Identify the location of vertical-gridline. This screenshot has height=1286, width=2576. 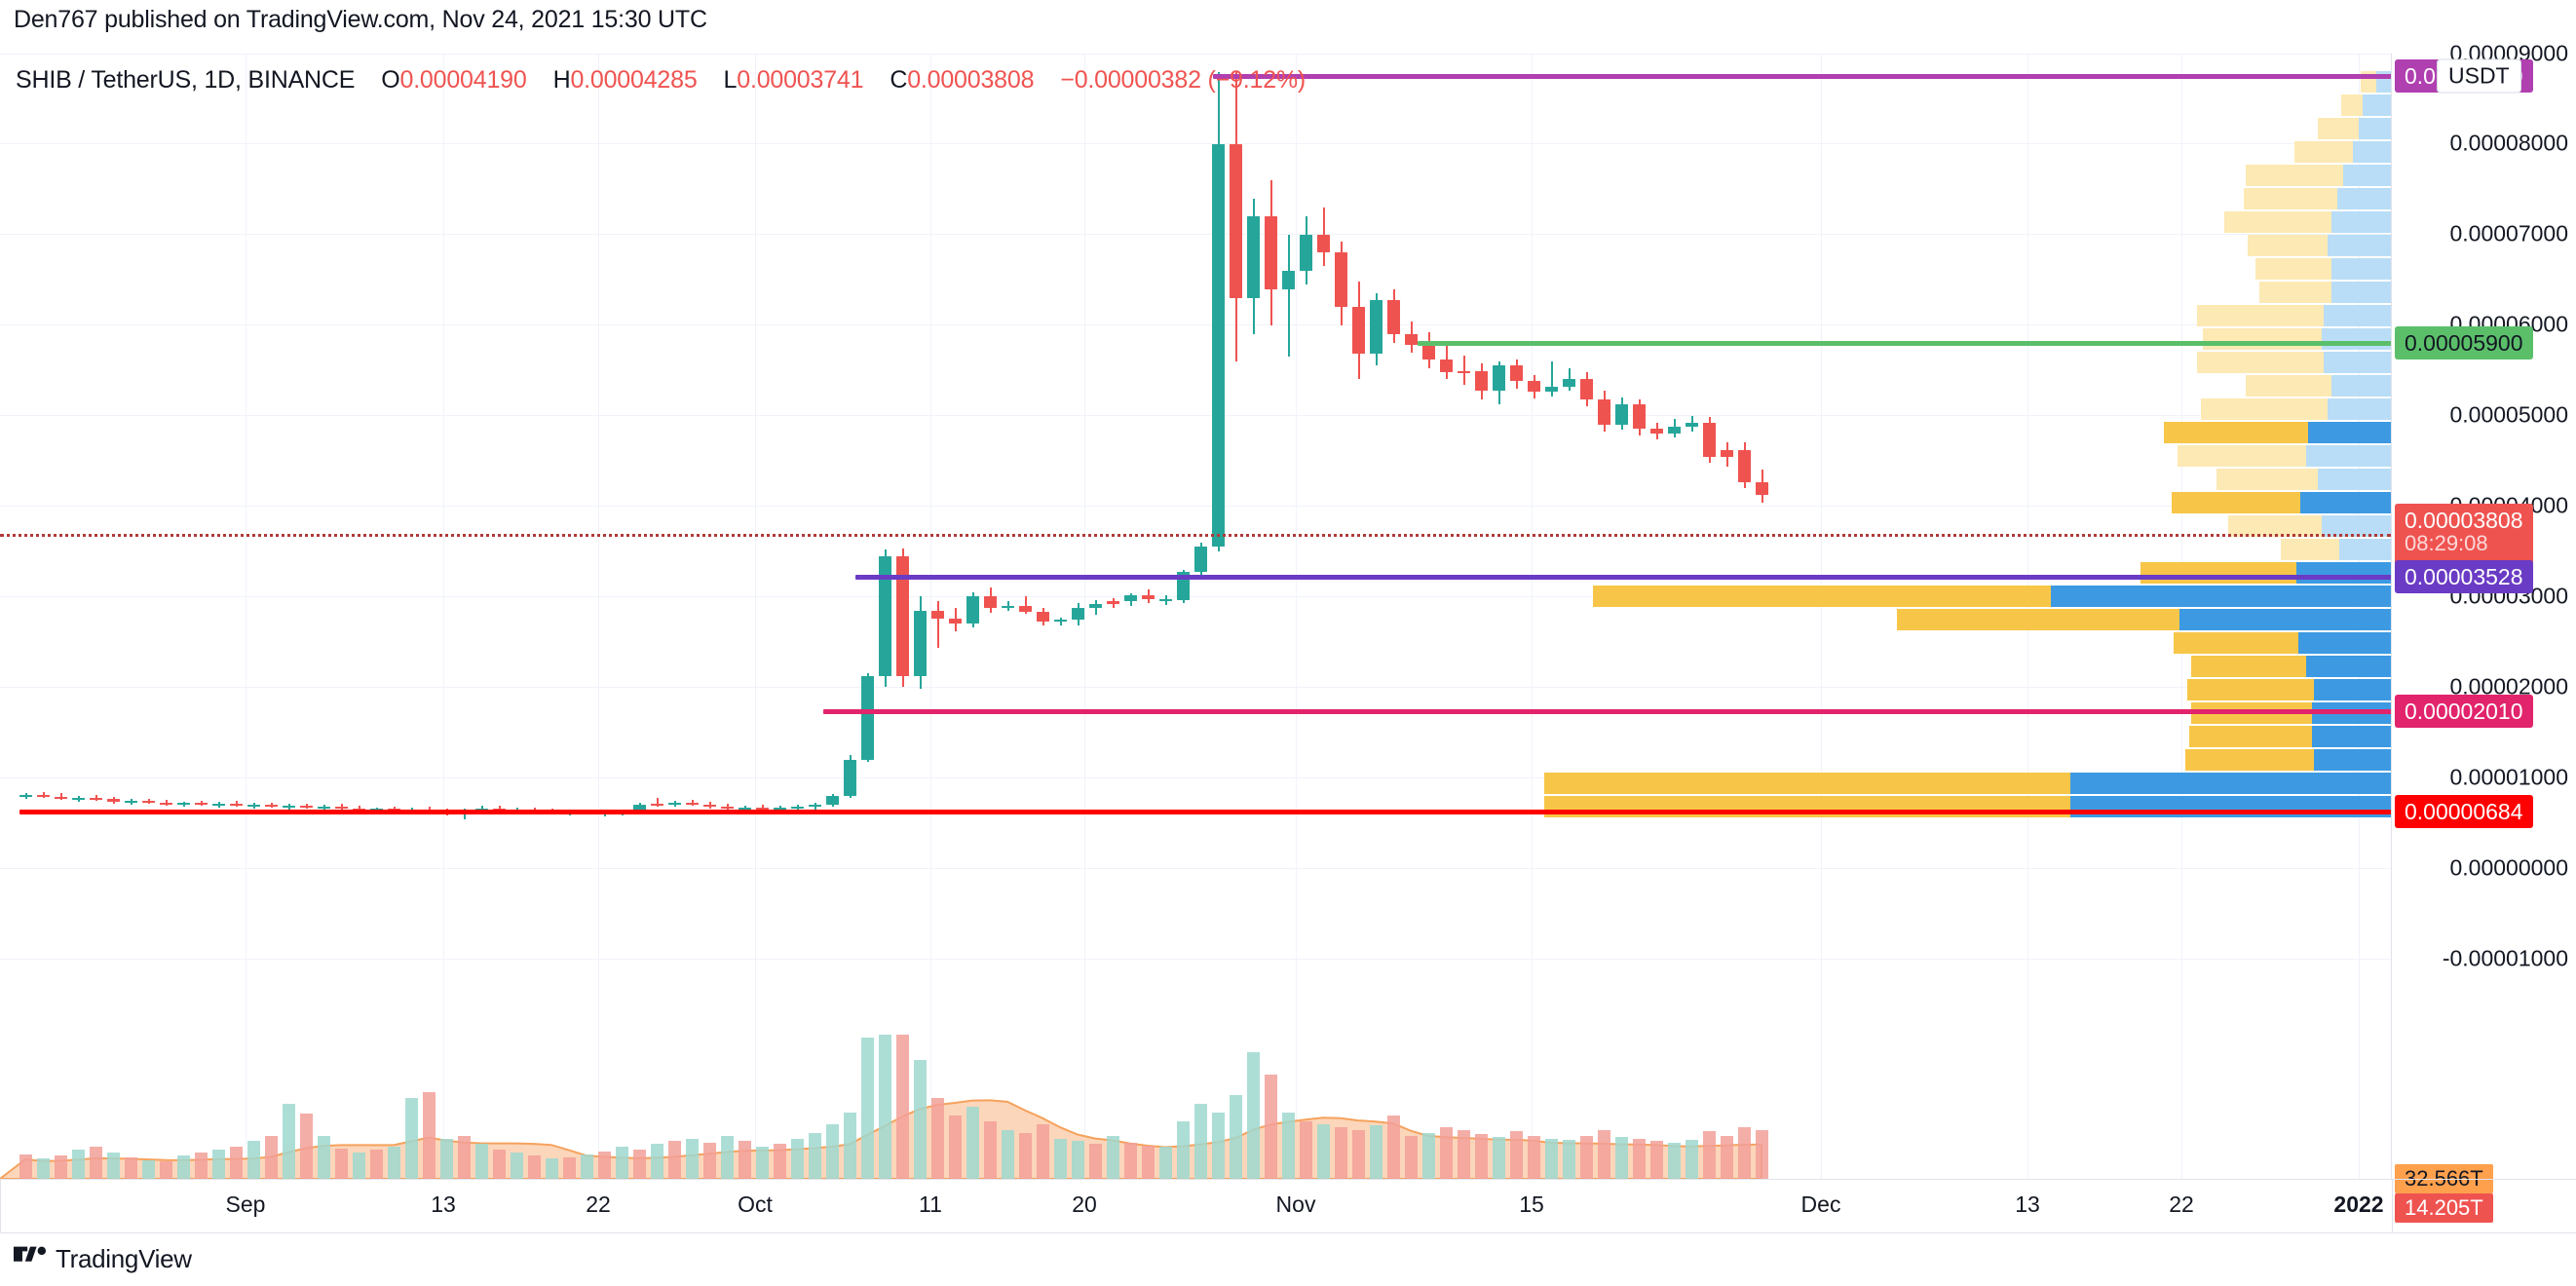
(598, 616).